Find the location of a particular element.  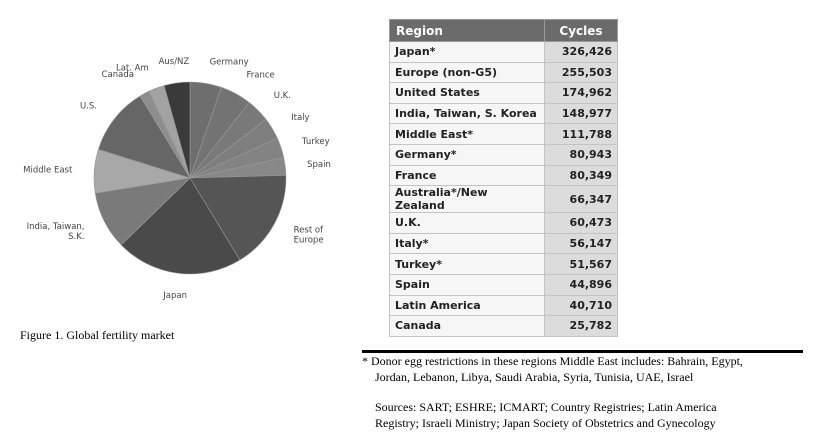

pie-slice-label: U.K. is located at coordinates (282, 96).